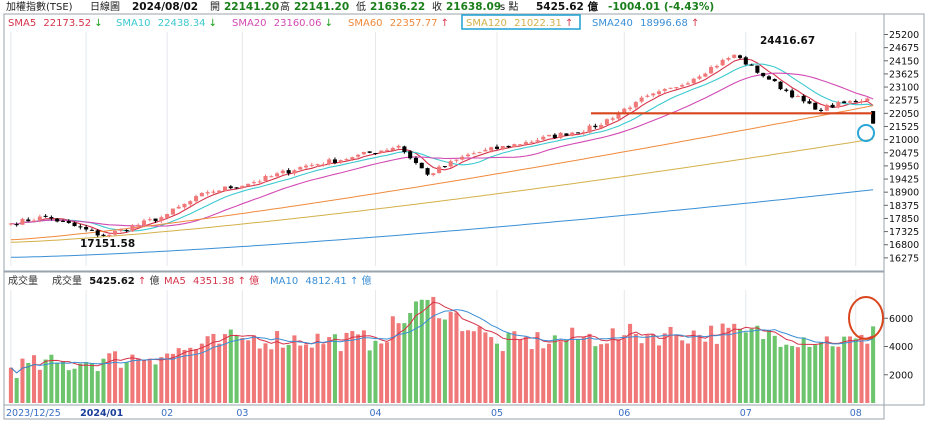 The image size is (928, 427). What do you see at coordinates (155, 280) in the screenshot?
I see `vol-unit: 億` at bounding box center [155, 280].